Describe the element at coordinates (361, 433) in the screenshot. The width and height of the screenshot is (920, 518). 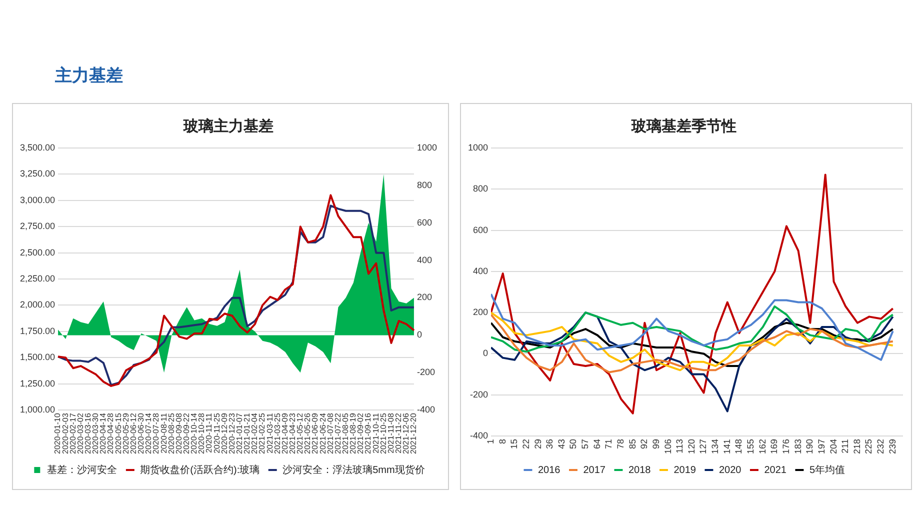
I see `x-tick-label: 2021-09-02` at that location.